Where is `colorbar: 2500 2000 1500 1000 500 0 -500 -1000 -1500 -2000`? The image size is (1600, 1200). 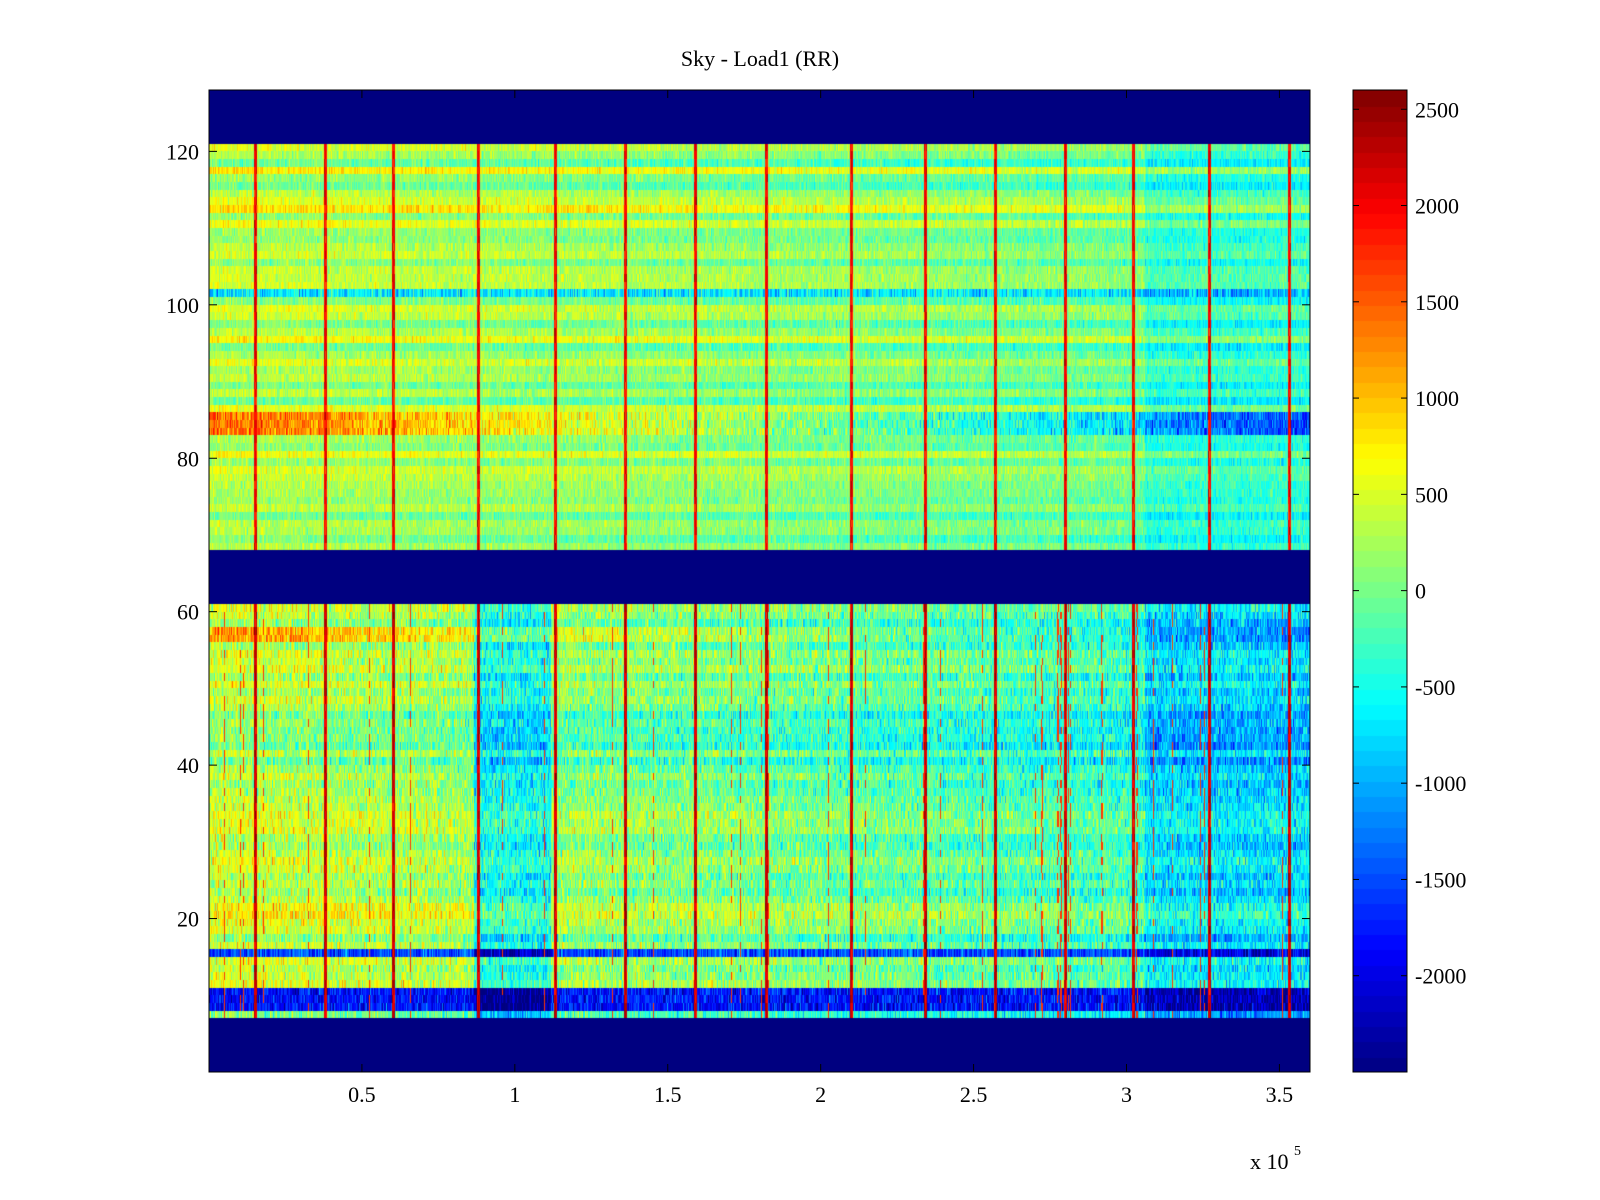
colorbar: 2500 2000 1500 1000 500 0 -500 -1000 -1500 -2000 is located at coordinates (1409, 581).